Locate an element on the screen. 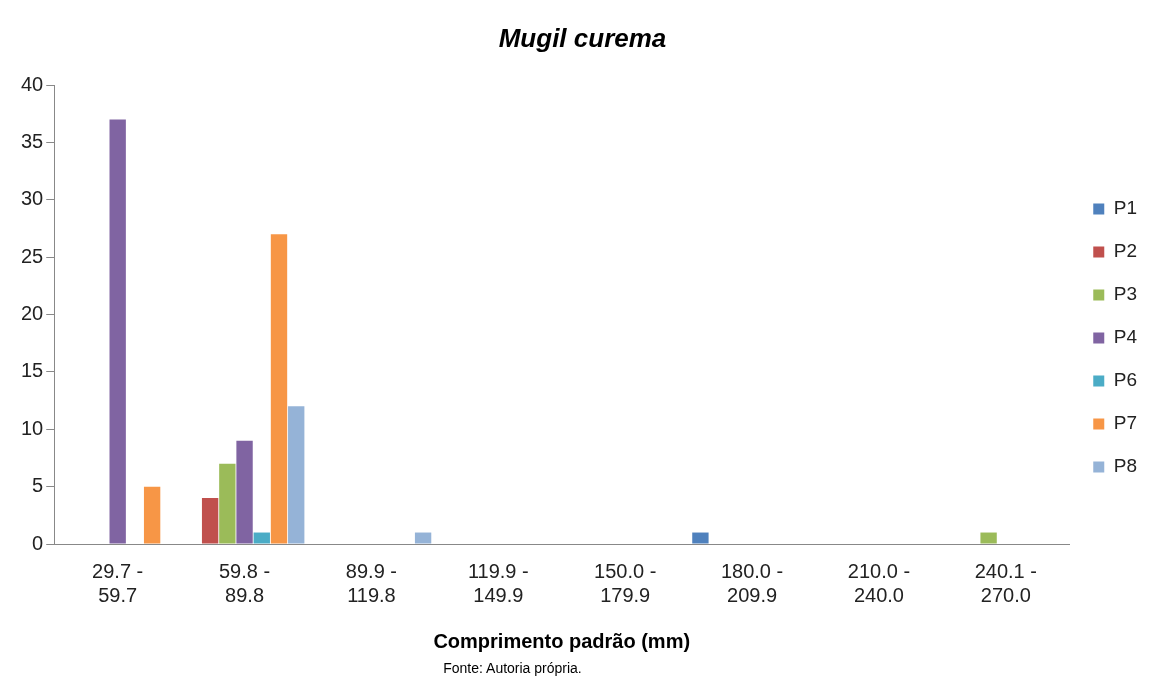 This screenshot has width=1175, height=692. x-tick-label: 150.0 - 179.9 is located at coordinates (625, 582).